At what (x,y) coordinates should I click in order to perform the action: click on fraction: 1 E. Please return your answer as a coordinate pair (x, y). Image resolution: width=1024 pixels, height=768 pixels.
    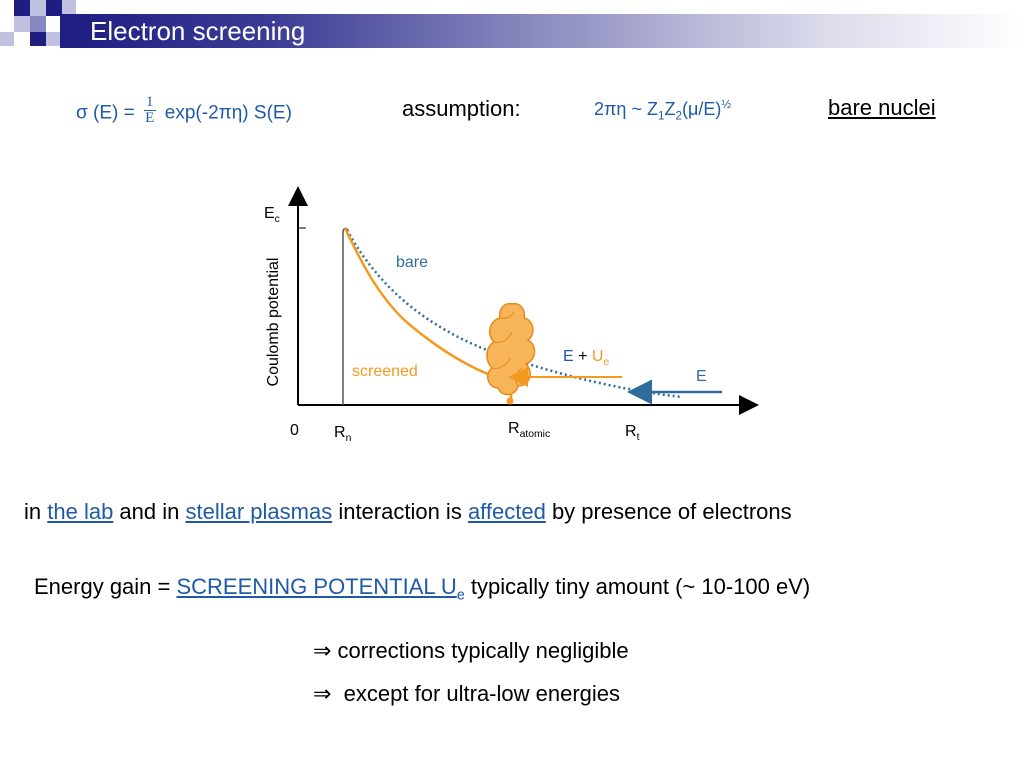
    Looking at the image, I should click on (150, 110).